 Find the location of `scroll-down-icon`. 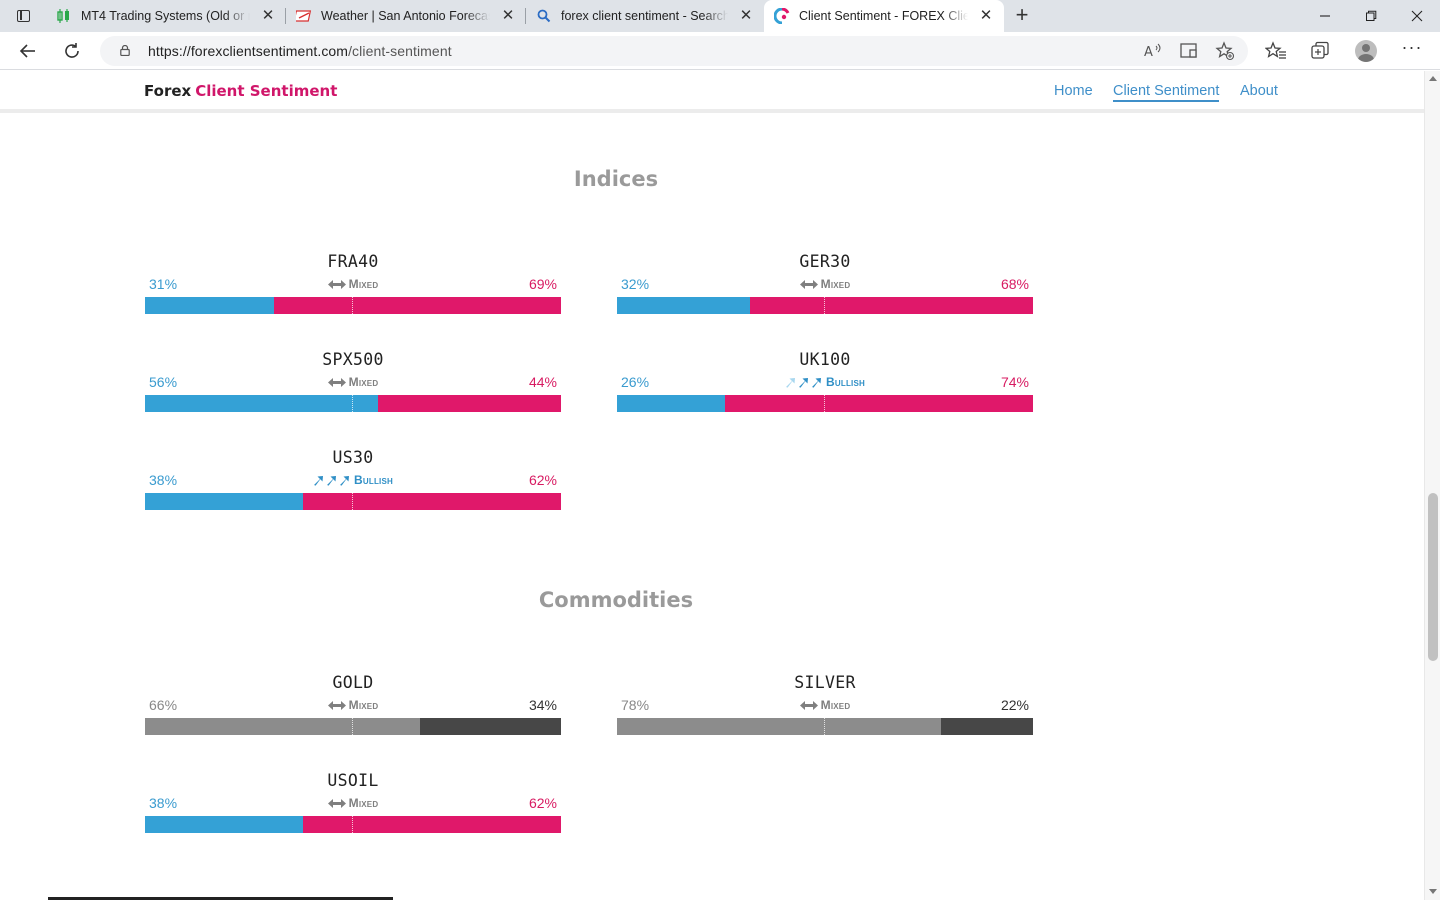

scroll-down-icon is located at coordinates (1433, 891).